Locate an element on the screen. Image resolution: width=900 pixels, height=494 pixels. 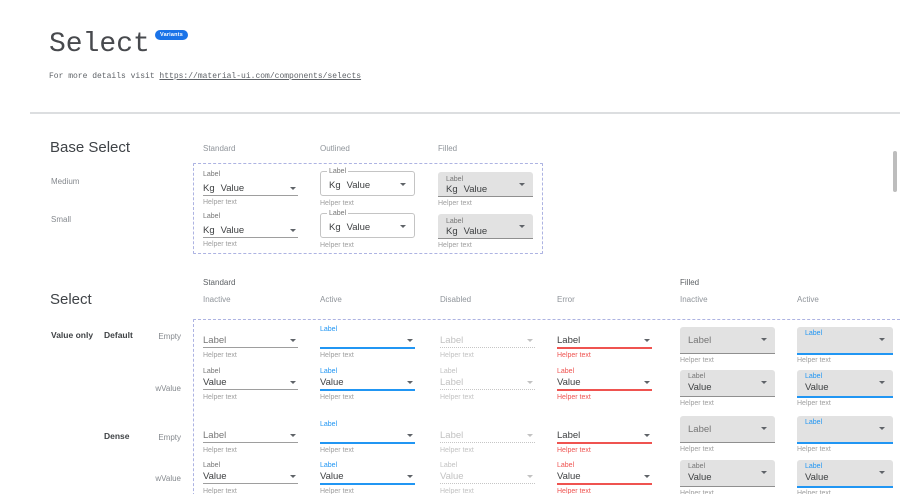
column-header-standard: Standard is located at coordinates (219, 148).